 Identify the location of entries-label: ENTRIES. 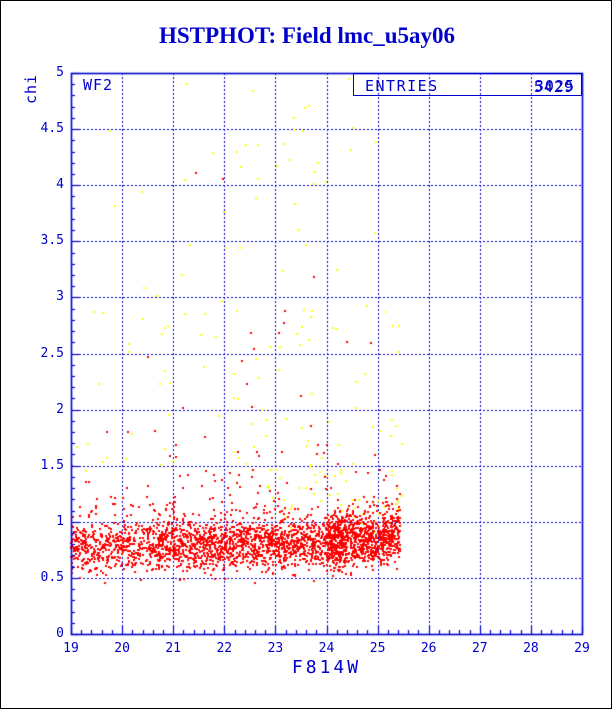
(402, 86).